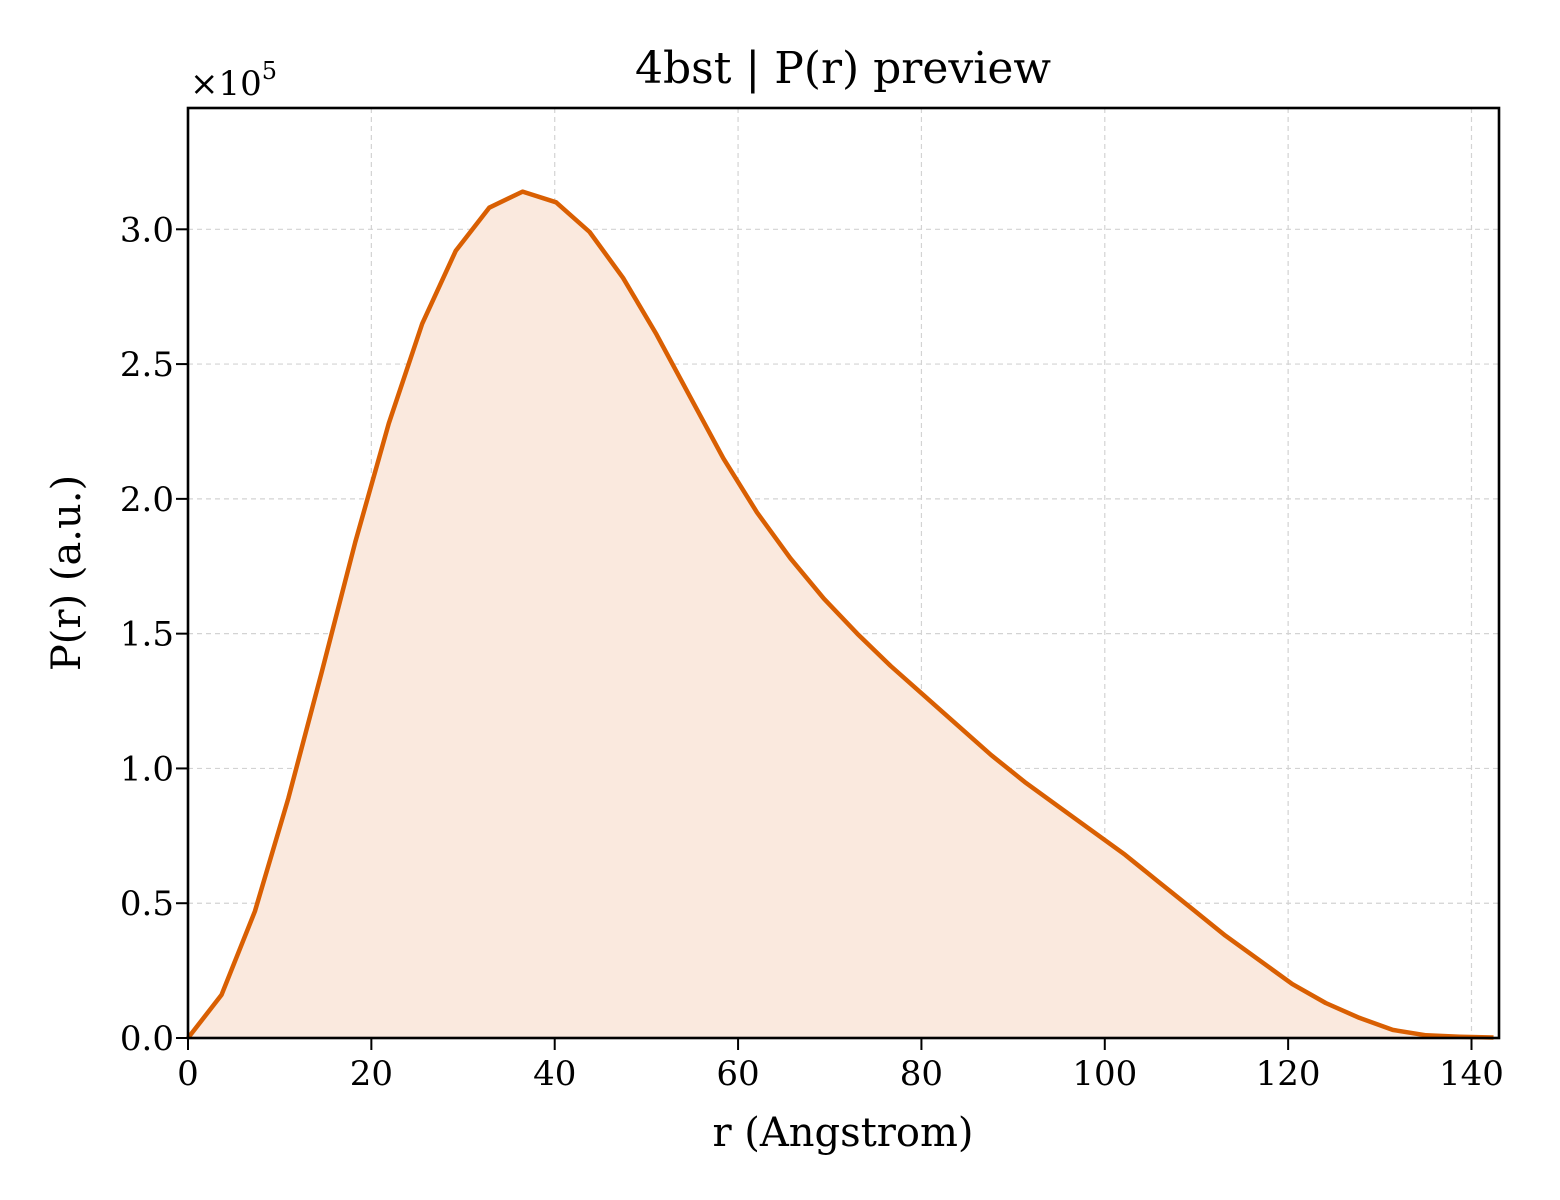 This screenshot has width=1560, height=1200. I want to click on chart-title: 4bst | P(r) preview, so click(843, 68).